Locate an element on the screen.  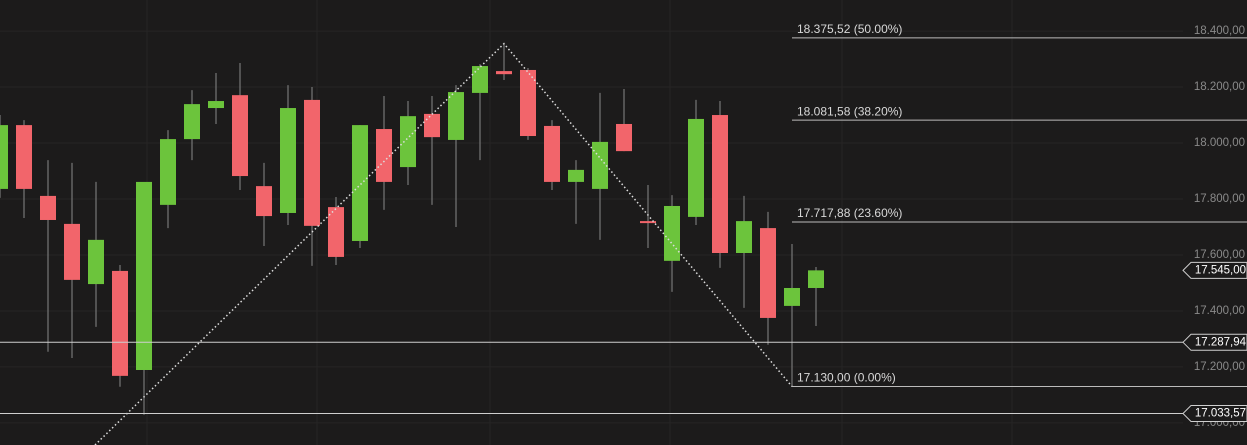
y-tick-label: 17.600,00 is located at coordinates (1219, 255).